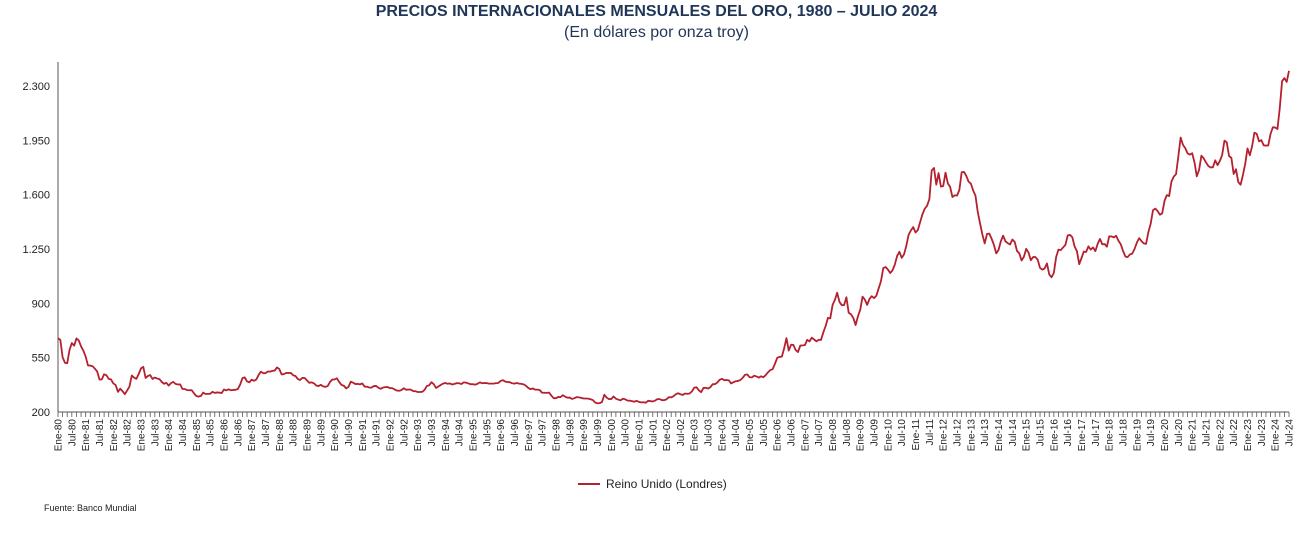 The height and width of the screenshot is (541, 1313). Describe the element at coordinates (169, 435) in the screenshot. I see `x-tick-label: Ene-84` at that location.